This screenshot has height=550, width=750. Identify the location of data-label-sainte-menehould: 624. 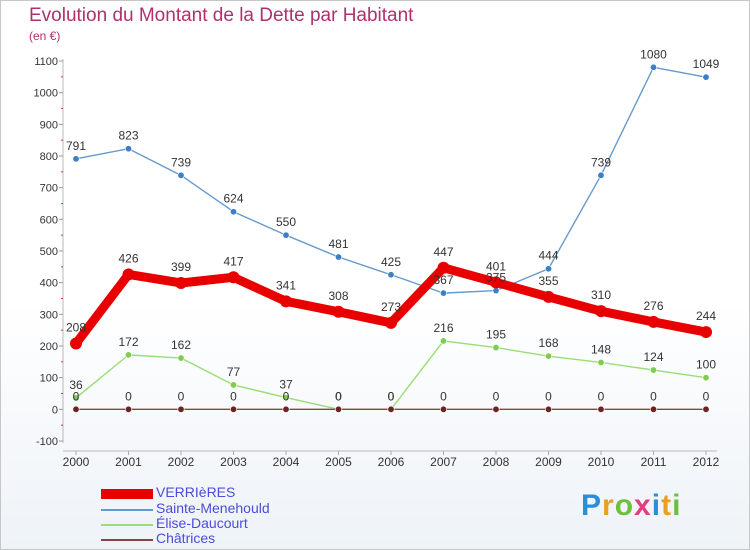
(233, 199).